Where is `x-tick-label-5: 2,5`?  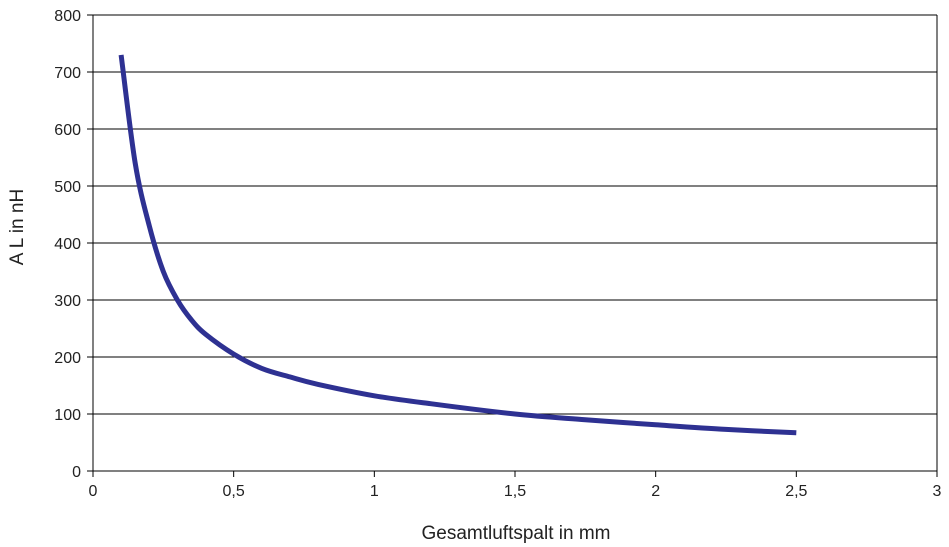
x-tick-label-5: 2,5 is located at coordinates (796, 491).